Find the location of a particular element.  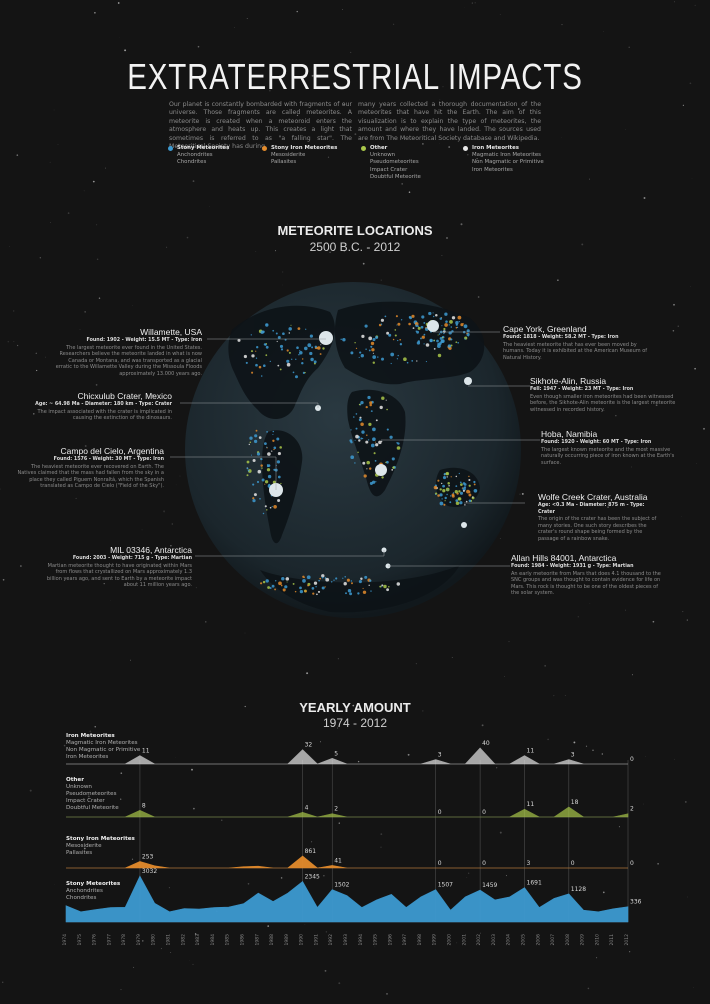

x-tick-label: 1986 is located at coordinates (243, 940).